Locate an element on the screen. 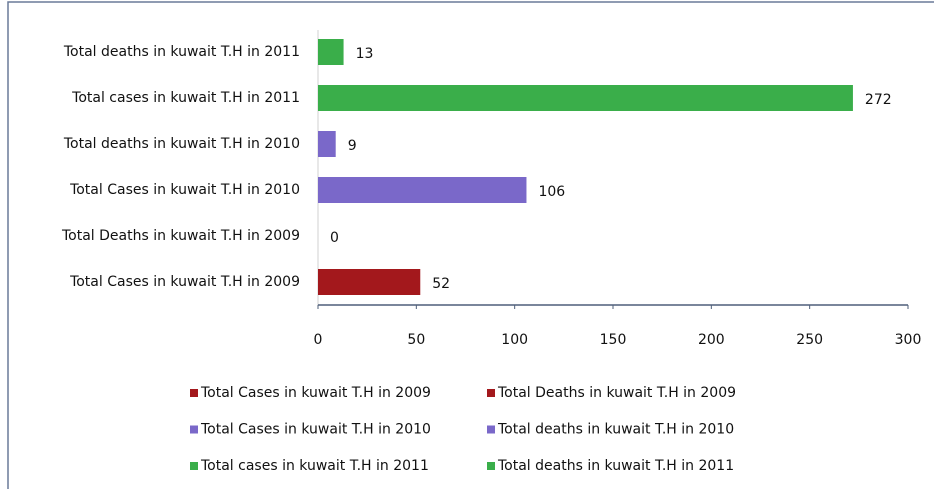 The height and width of the screenshot is (493, 934). y-tick-label: Total Deaths in kuwait T.H in 2009 is located at coordinates (180, 236).